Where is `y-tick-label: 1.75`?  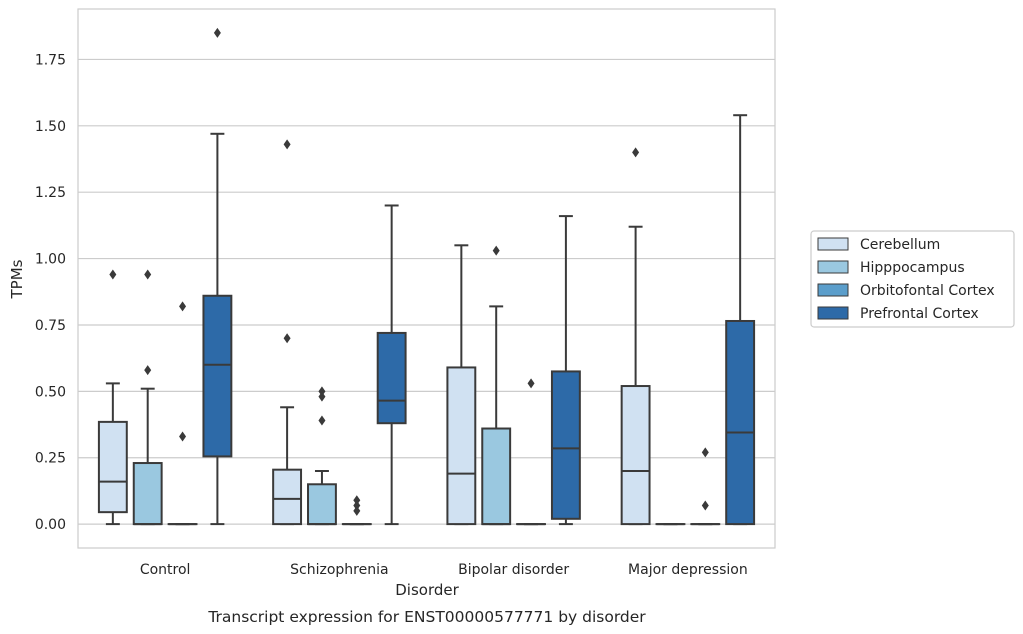 y-tick-label: 1.75 is located at coordinates (50, 60).